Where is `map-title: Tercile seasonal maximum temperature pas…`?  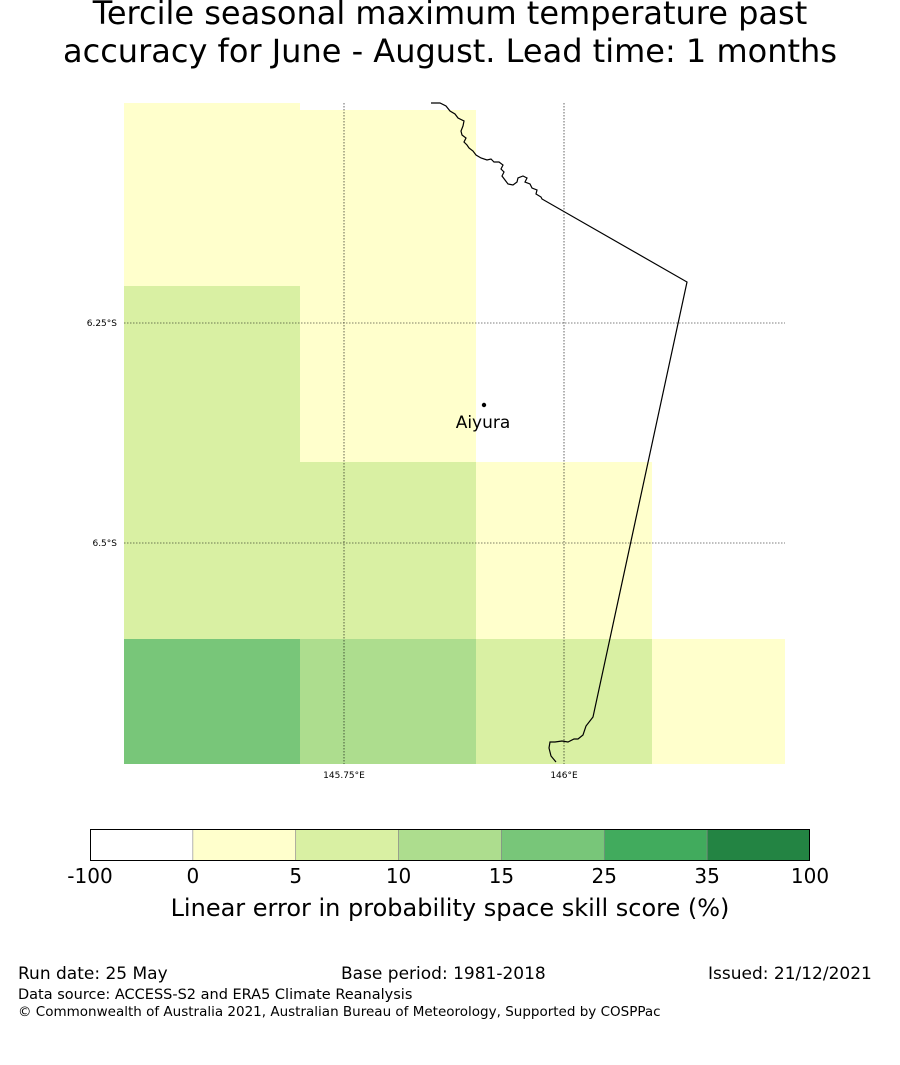
map-title: Tercile seasonal maximum temperature pas… is located at coordinates (450, 35).